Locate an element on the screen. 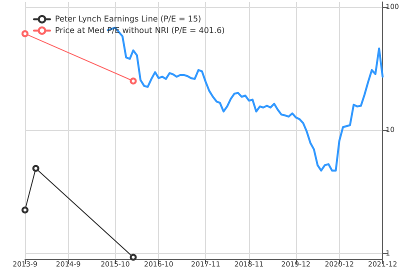 The width and height of the screenshot is (402, 268). legend-label: Peter Lynch Earnings Line (P/E = 15) is located at coordinates (128, 19).